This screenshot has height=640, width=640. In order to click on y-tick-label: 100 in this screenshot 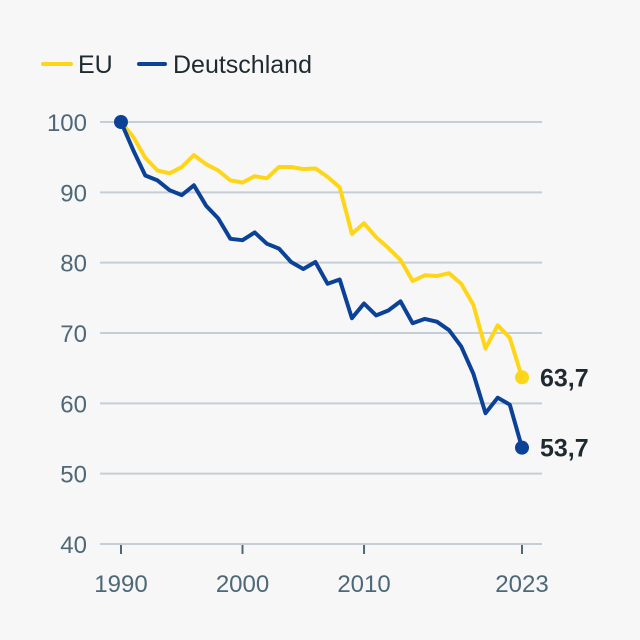, I will do `click(67, 123)`.